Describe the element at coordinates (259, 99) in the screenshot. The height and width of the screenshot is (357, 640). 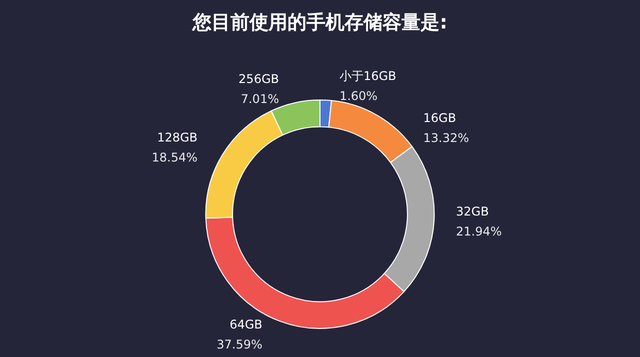
I see `data-label: 7.01%` at that location.